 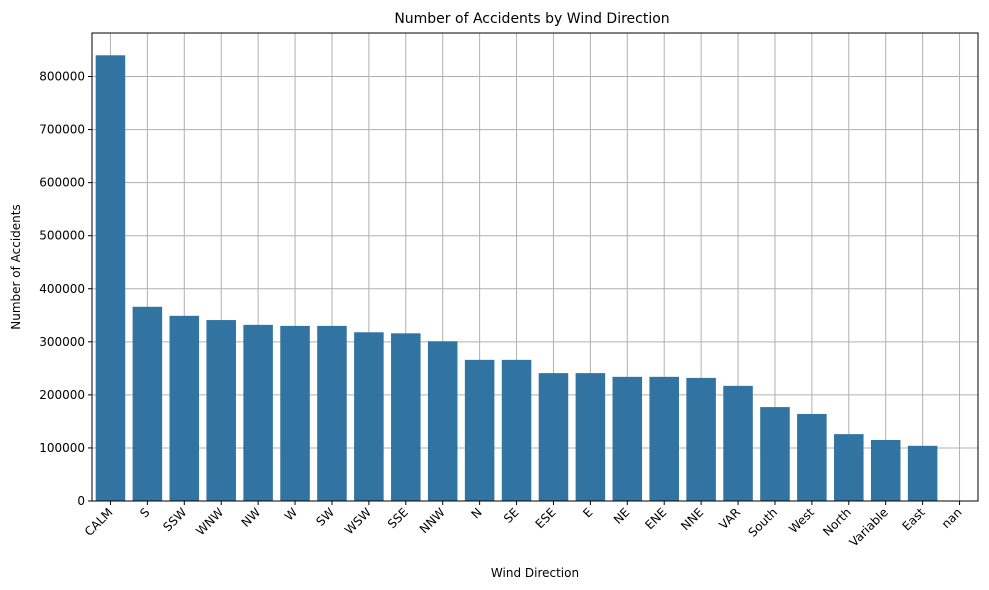 What do you see at coordinates (62, 77) in the screenshot?
I see `y-tick-label: 800000` at bounding box center [62, 77].